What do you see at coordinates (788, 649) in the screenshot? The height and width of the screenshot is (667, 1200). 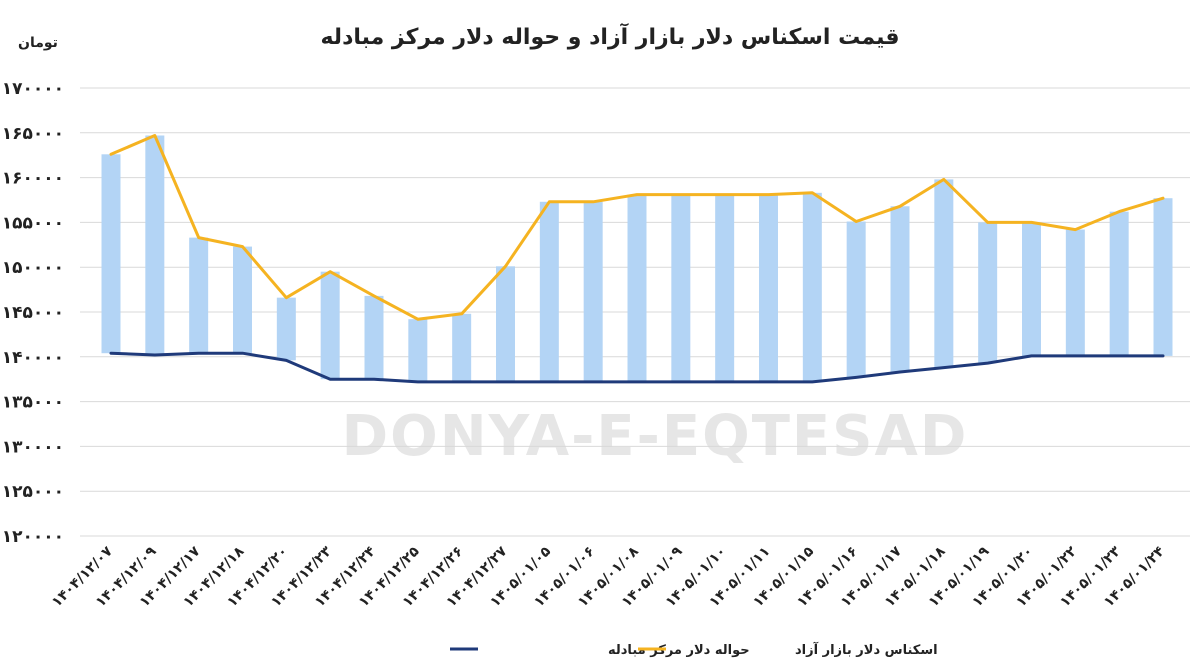 I see `legend-item-free-market: اسکناس دلار بازار آزاد` at bounding box center [788, 649].